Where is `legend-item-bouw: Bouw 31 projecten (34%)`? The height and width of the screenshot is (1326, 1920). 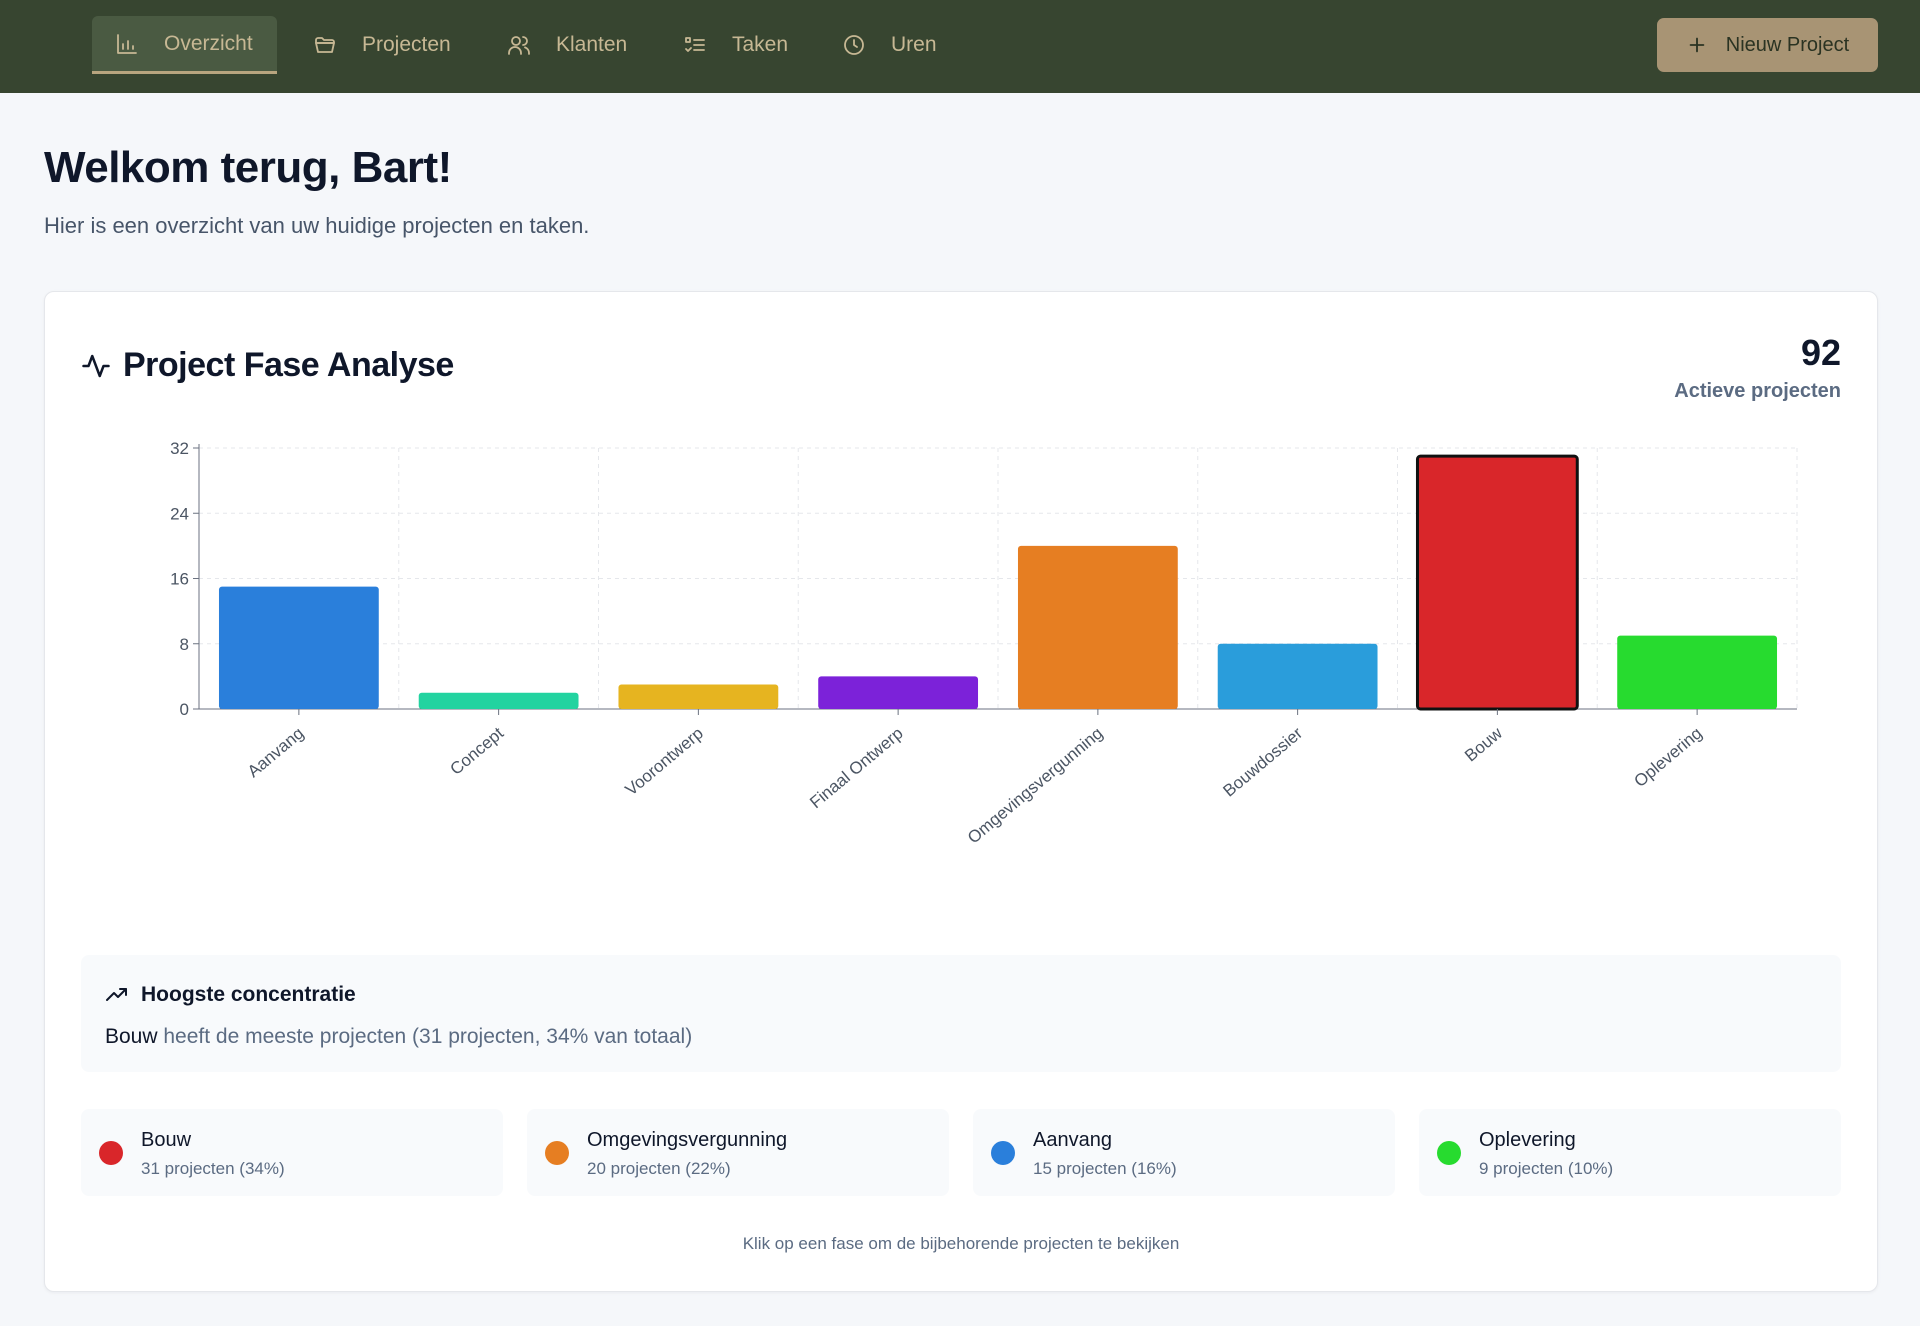 legend-item-bouw: Bouw 31 projecten (34%) is located at coordinates (292, 1152).